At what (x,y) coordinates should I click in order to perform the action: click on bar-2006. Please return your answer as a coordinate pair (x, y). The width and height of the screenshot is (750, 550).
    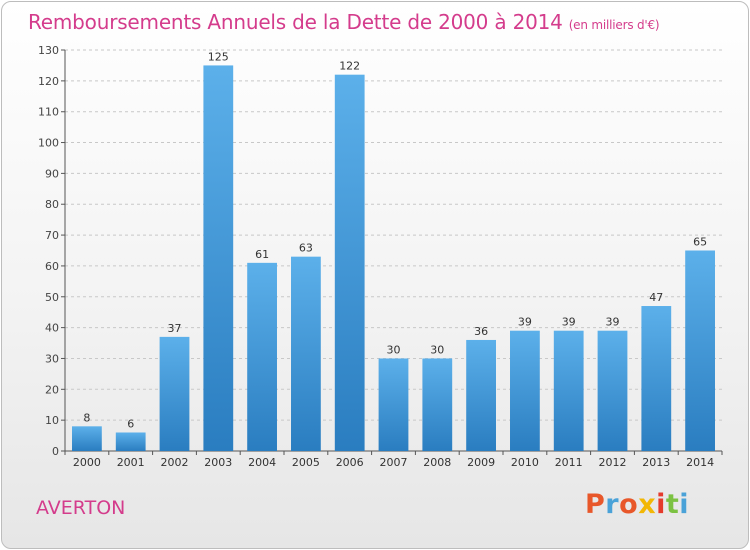
    Looking at the image, I should click on (349, 262).